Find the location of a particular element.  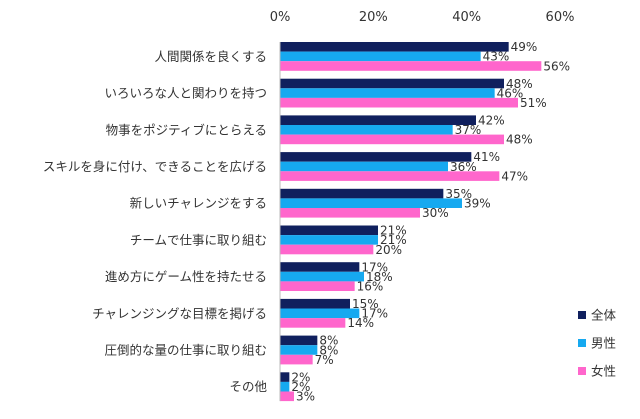

data-label: 15% is located at coordinates (365, 304).